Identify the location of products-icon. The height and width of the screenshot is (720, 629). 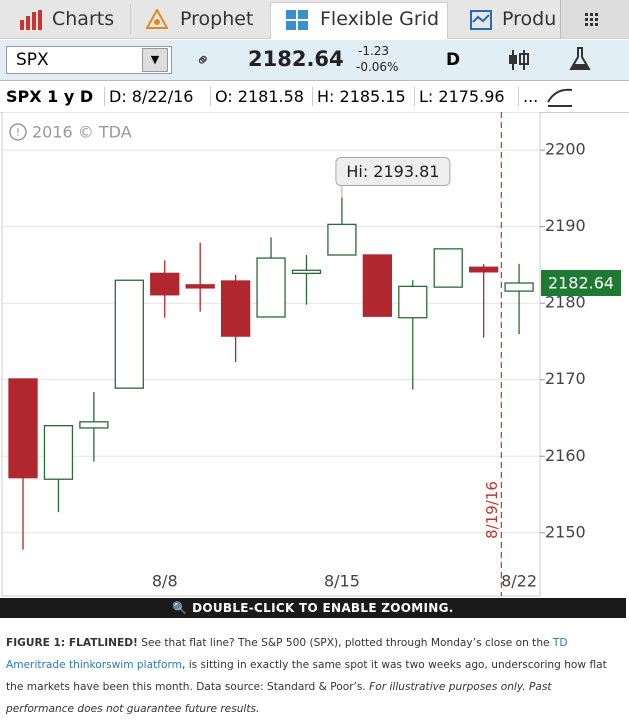
(481, 20).